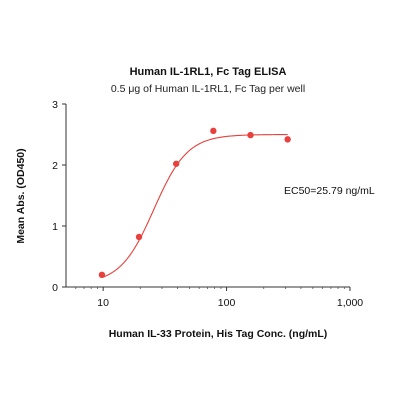 This screenshot has width=400, height=400. Describe the element at coordinates (103, 303) in the screenshot. I see `x-tick-label: 10` at that location.